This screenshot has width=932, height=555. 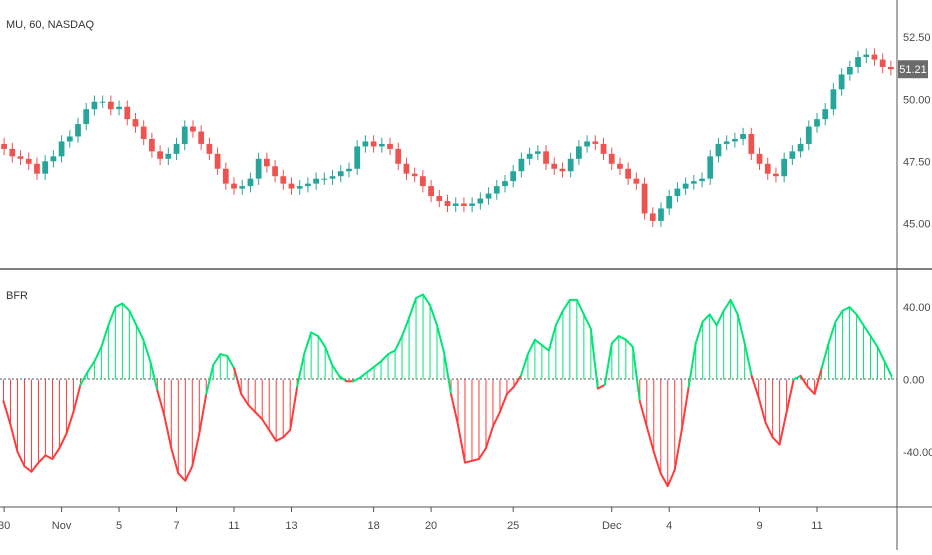 I want to click on price-tick-label: 52.50, so click(x=917, y=38).